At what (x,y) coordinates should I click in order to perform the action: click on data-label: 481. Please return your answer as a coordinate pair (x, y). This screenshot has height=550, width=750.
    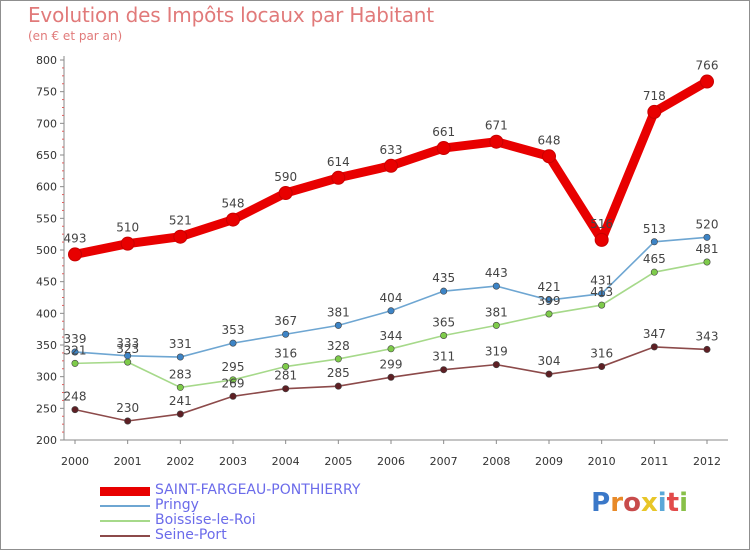
    Looking at the image, I should click on (707, 249).